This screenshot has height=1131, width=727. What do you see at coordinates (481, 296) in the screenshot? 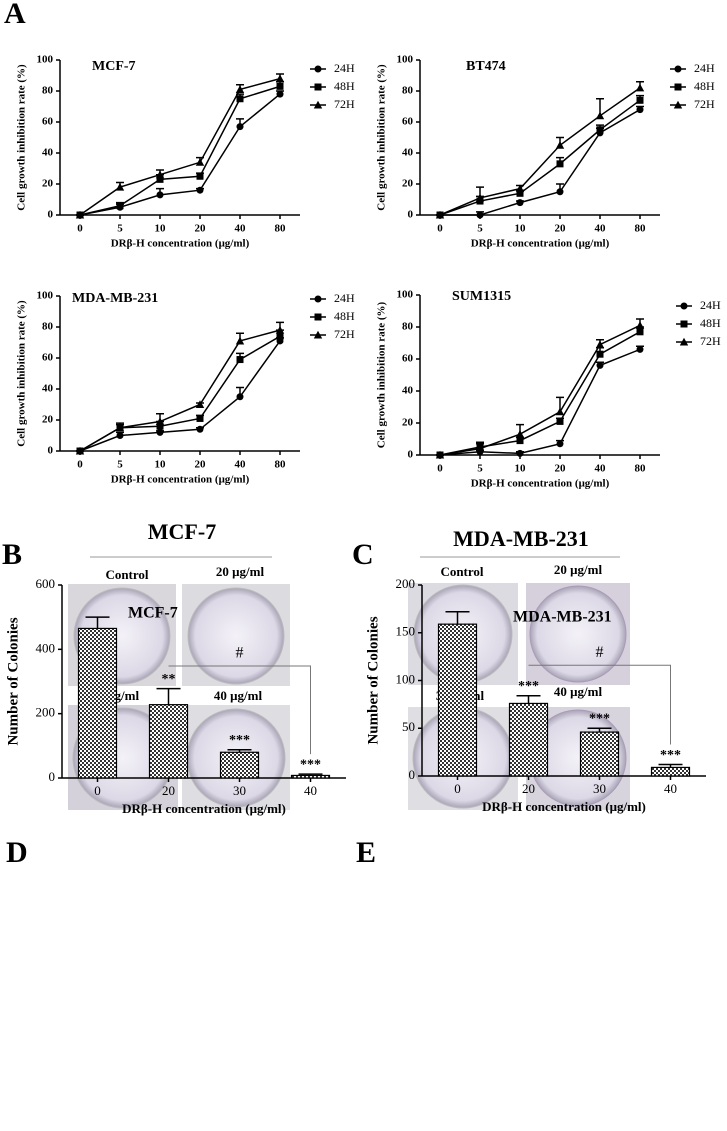
I see `chart-title: SUM1315` at bounding box center [481, 296].